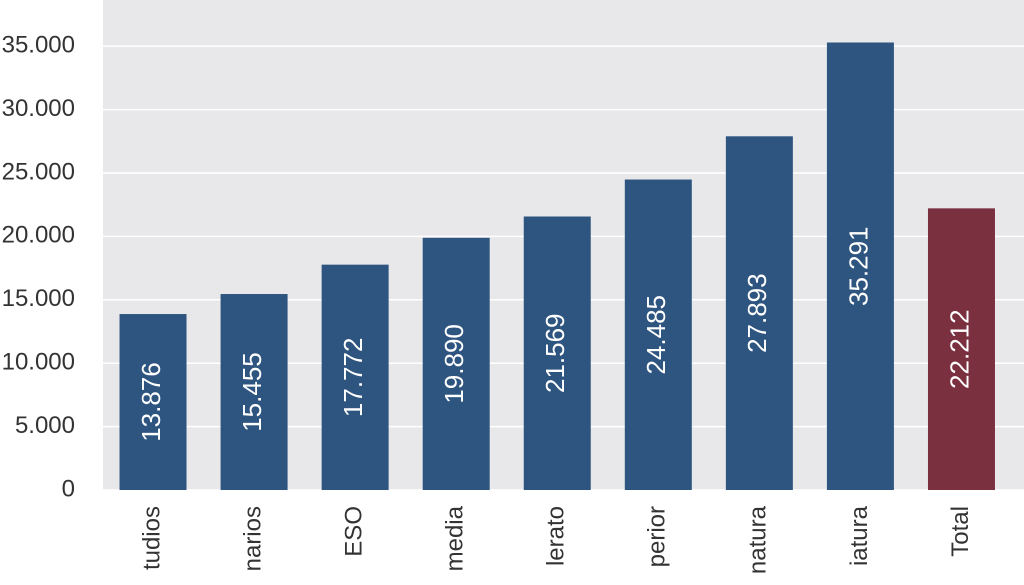 The width and height of the screenshot is (1024, 585). Describe the element at coordinates (38, 45) in the screenshot. I see `y-tick-label: 35.000` at that location.